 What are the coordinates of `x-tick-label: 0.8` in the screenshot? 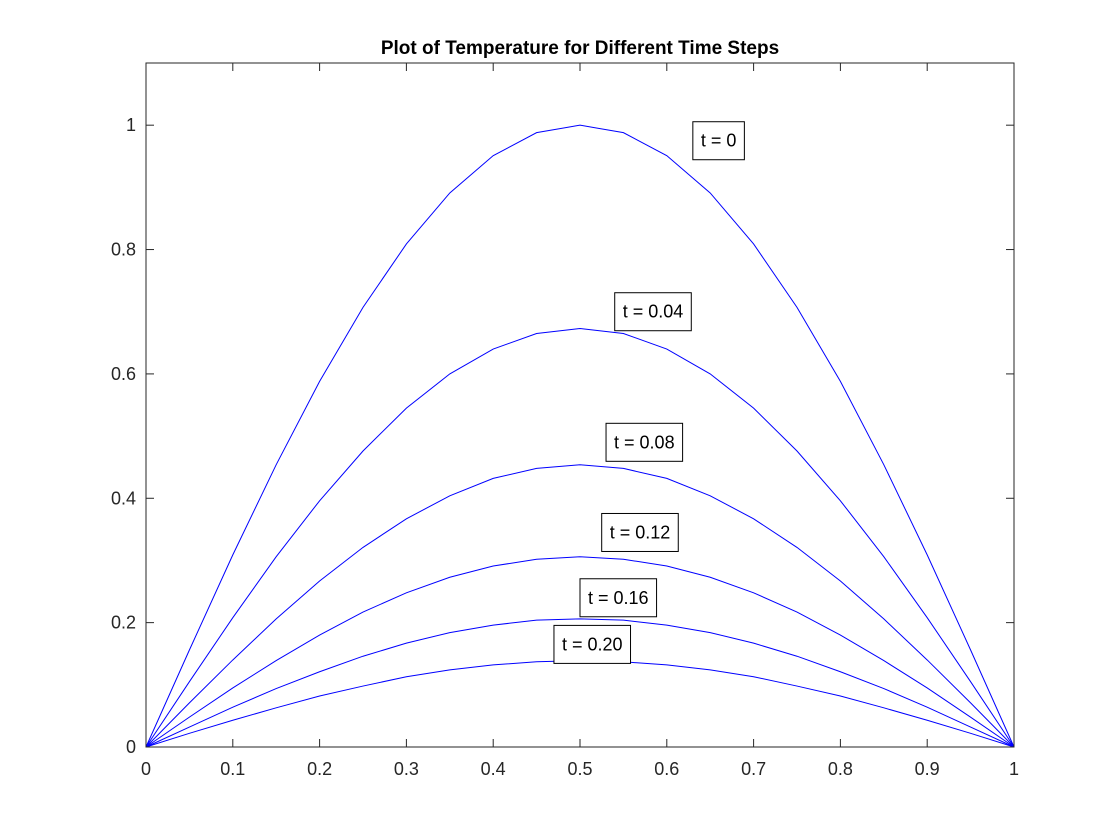 It's located at (840, 769).